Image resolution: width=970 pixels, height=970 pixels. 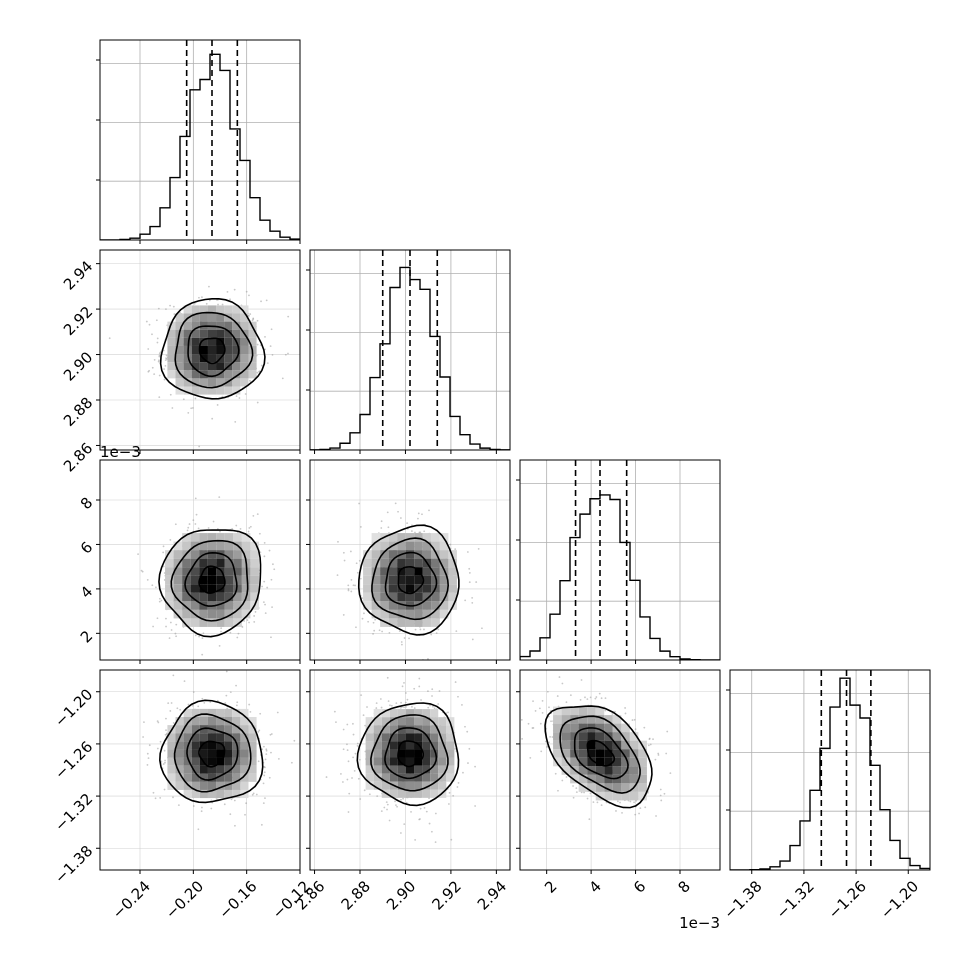 What do you see at coordinates (410, 770) in the screenshot?
I see `panel-frame` at bounding box center [410, 770].